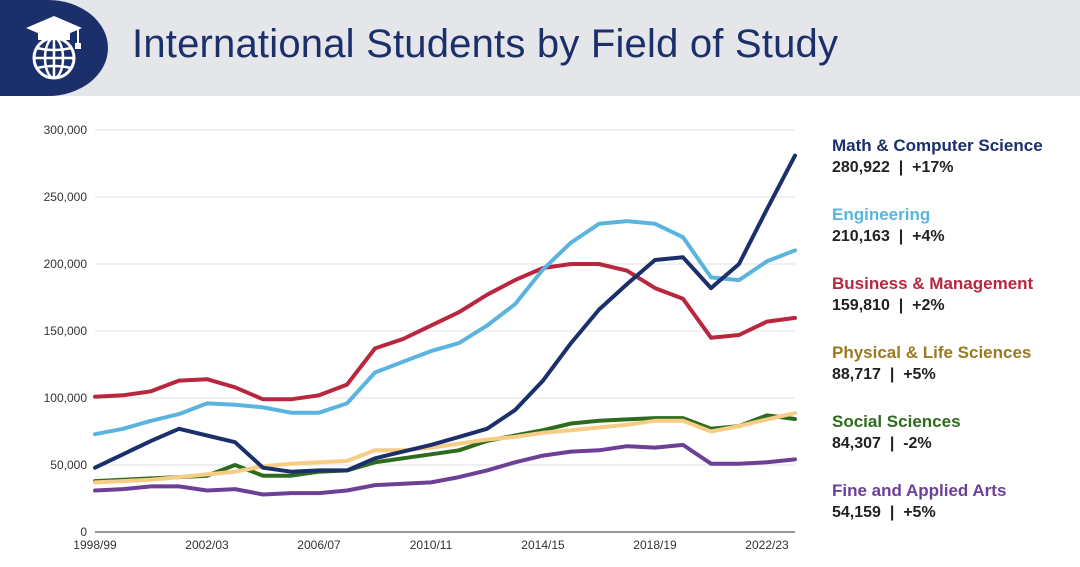  I want to click on x-tick-label: 2018/19, so click(655, 545).